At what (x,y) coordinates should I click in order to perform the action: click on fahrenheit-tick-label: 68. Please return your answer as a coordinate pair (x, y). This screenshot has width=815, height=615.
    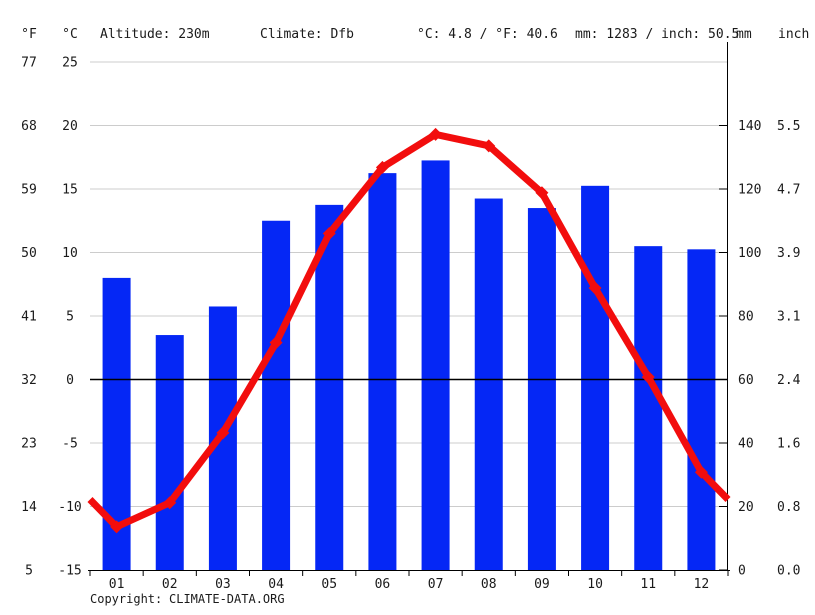
    Looking at the image, I should click on (29, 126).